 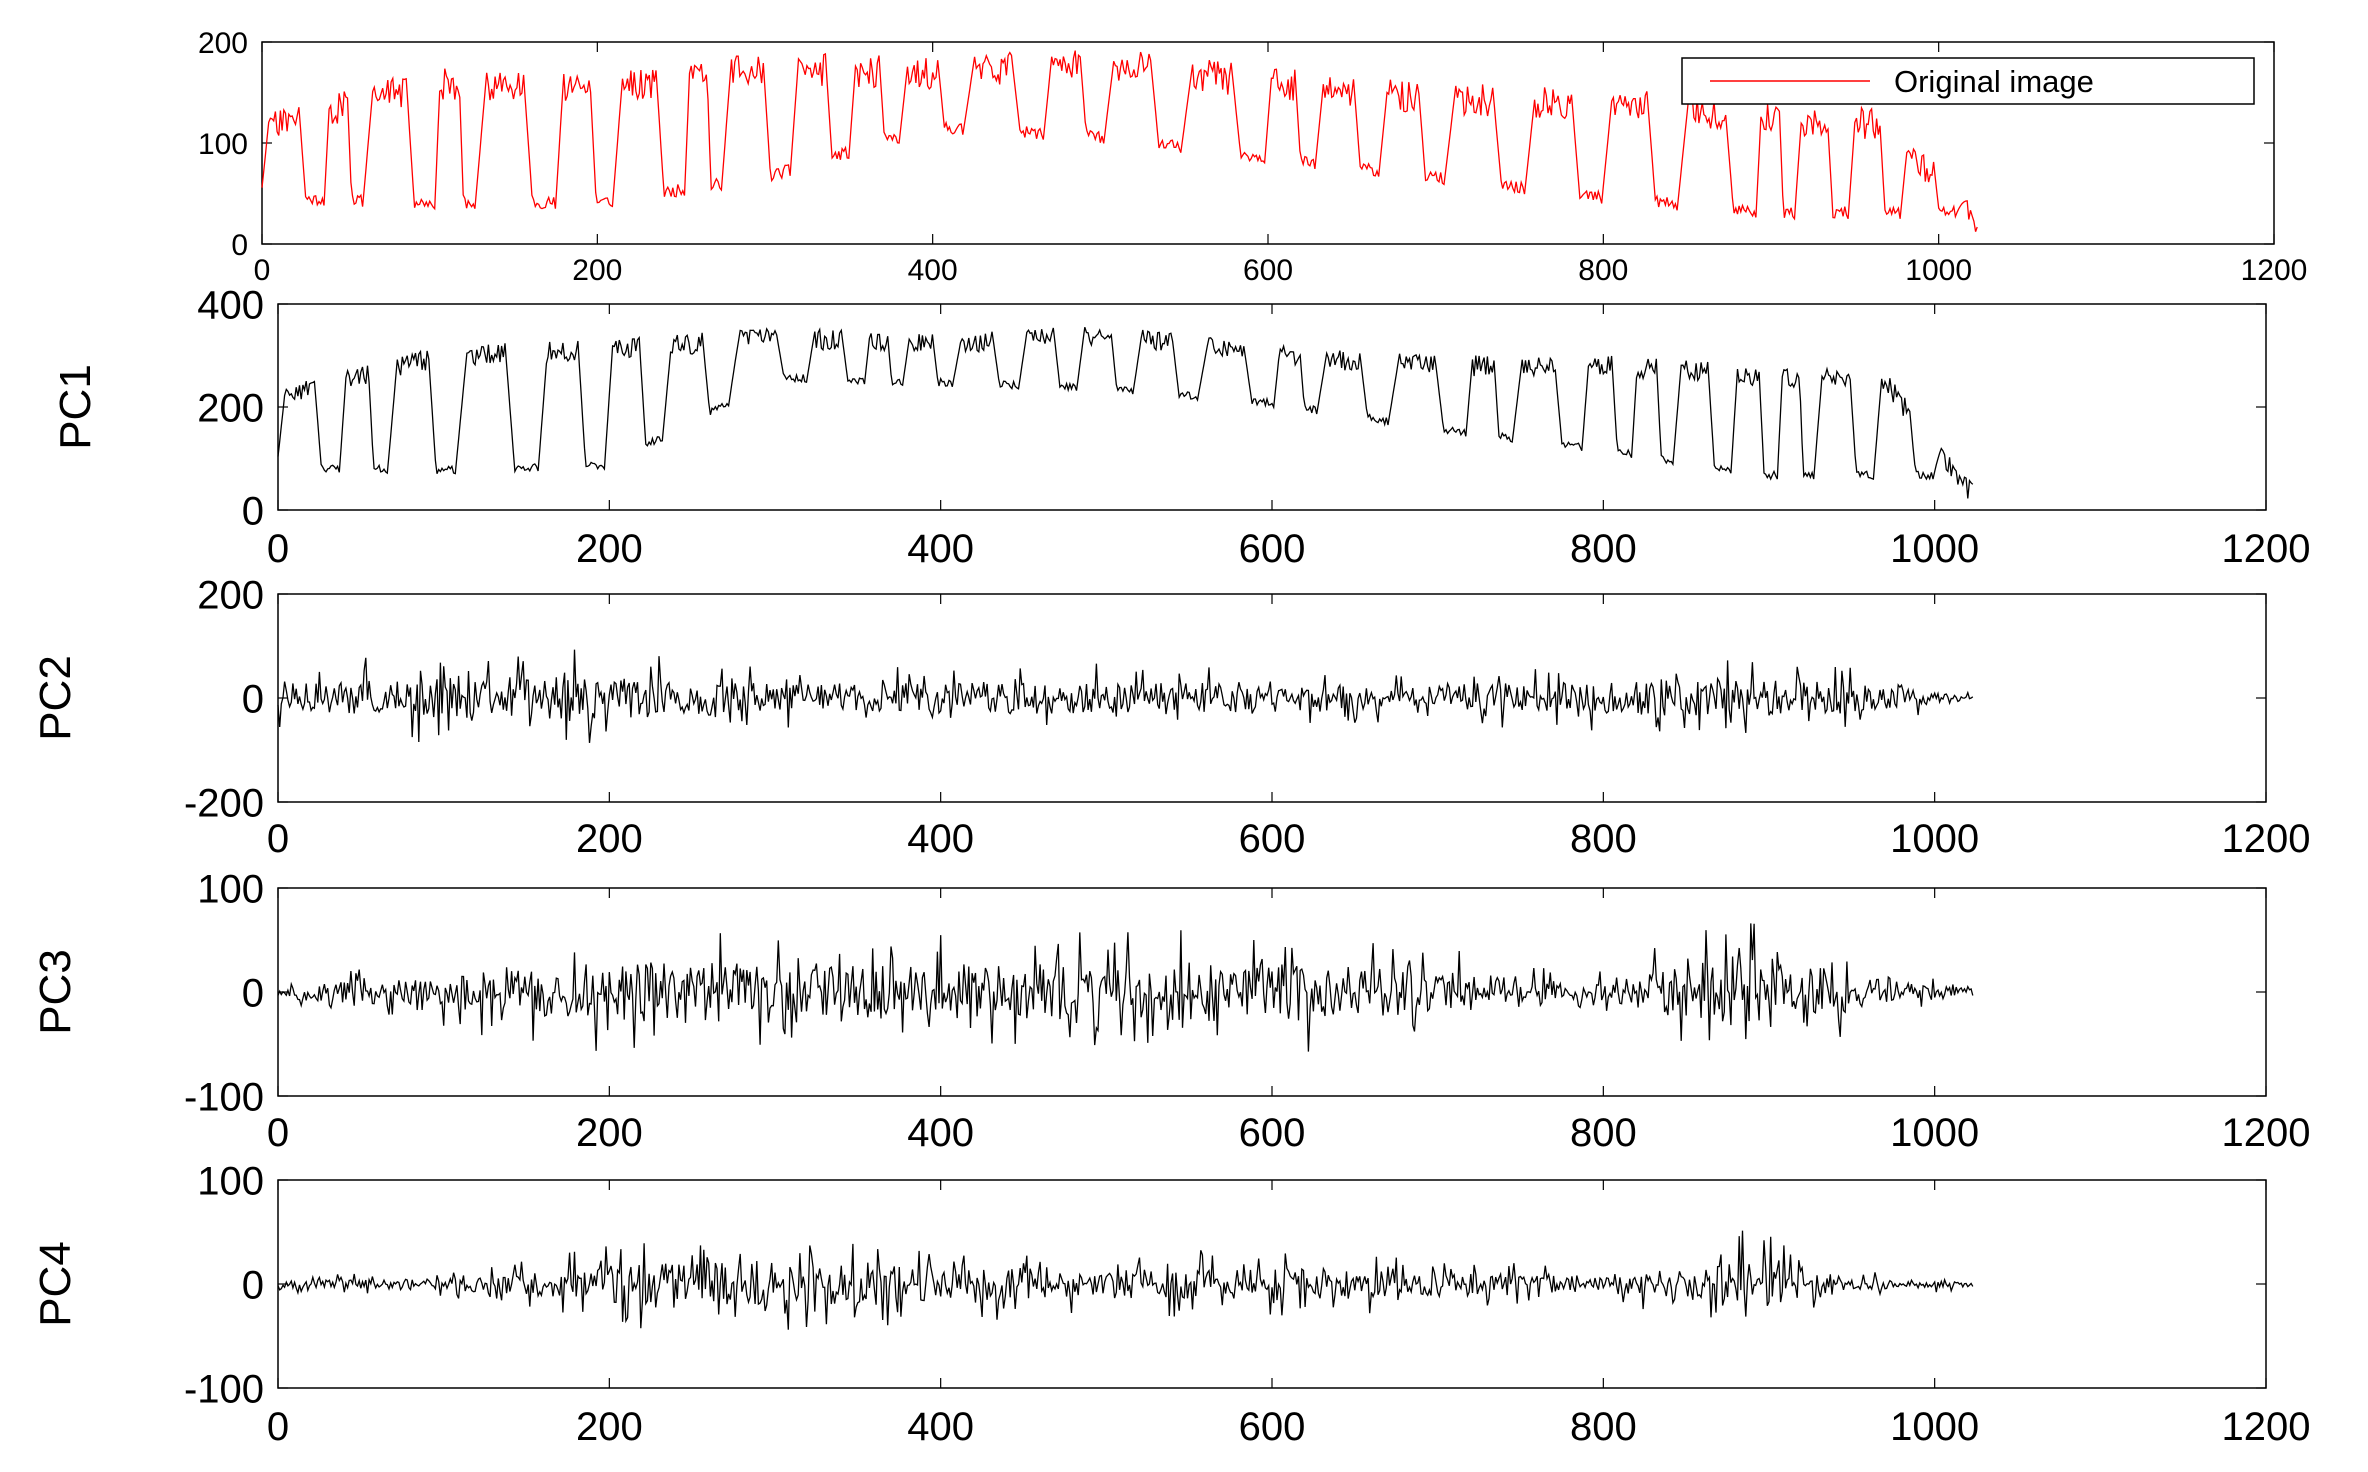 What do you see at coordinates (224, 803) in the screenshot?
I see `y-tick-label: -200` at bounding box center [224, 803].